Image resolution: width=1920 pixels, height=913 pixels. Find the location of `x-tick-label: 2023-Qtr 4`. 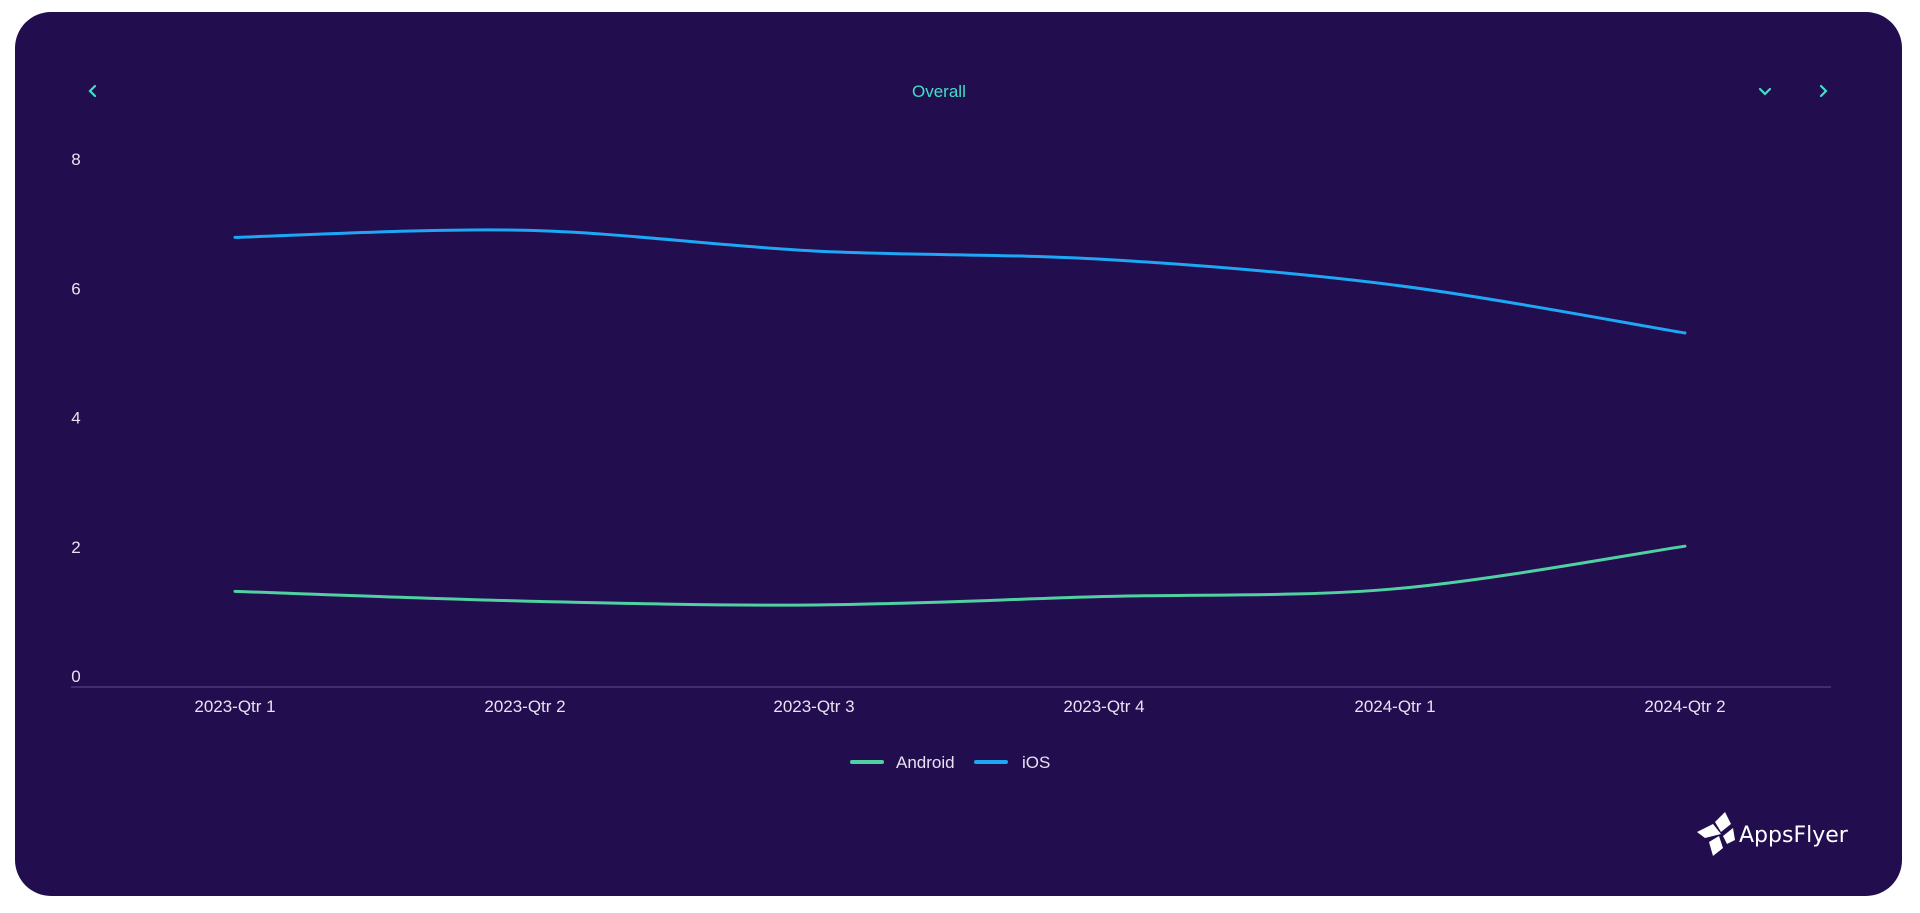

x-tick-label: 2023-Qtr 4 is located at coordinates (1103, 706).